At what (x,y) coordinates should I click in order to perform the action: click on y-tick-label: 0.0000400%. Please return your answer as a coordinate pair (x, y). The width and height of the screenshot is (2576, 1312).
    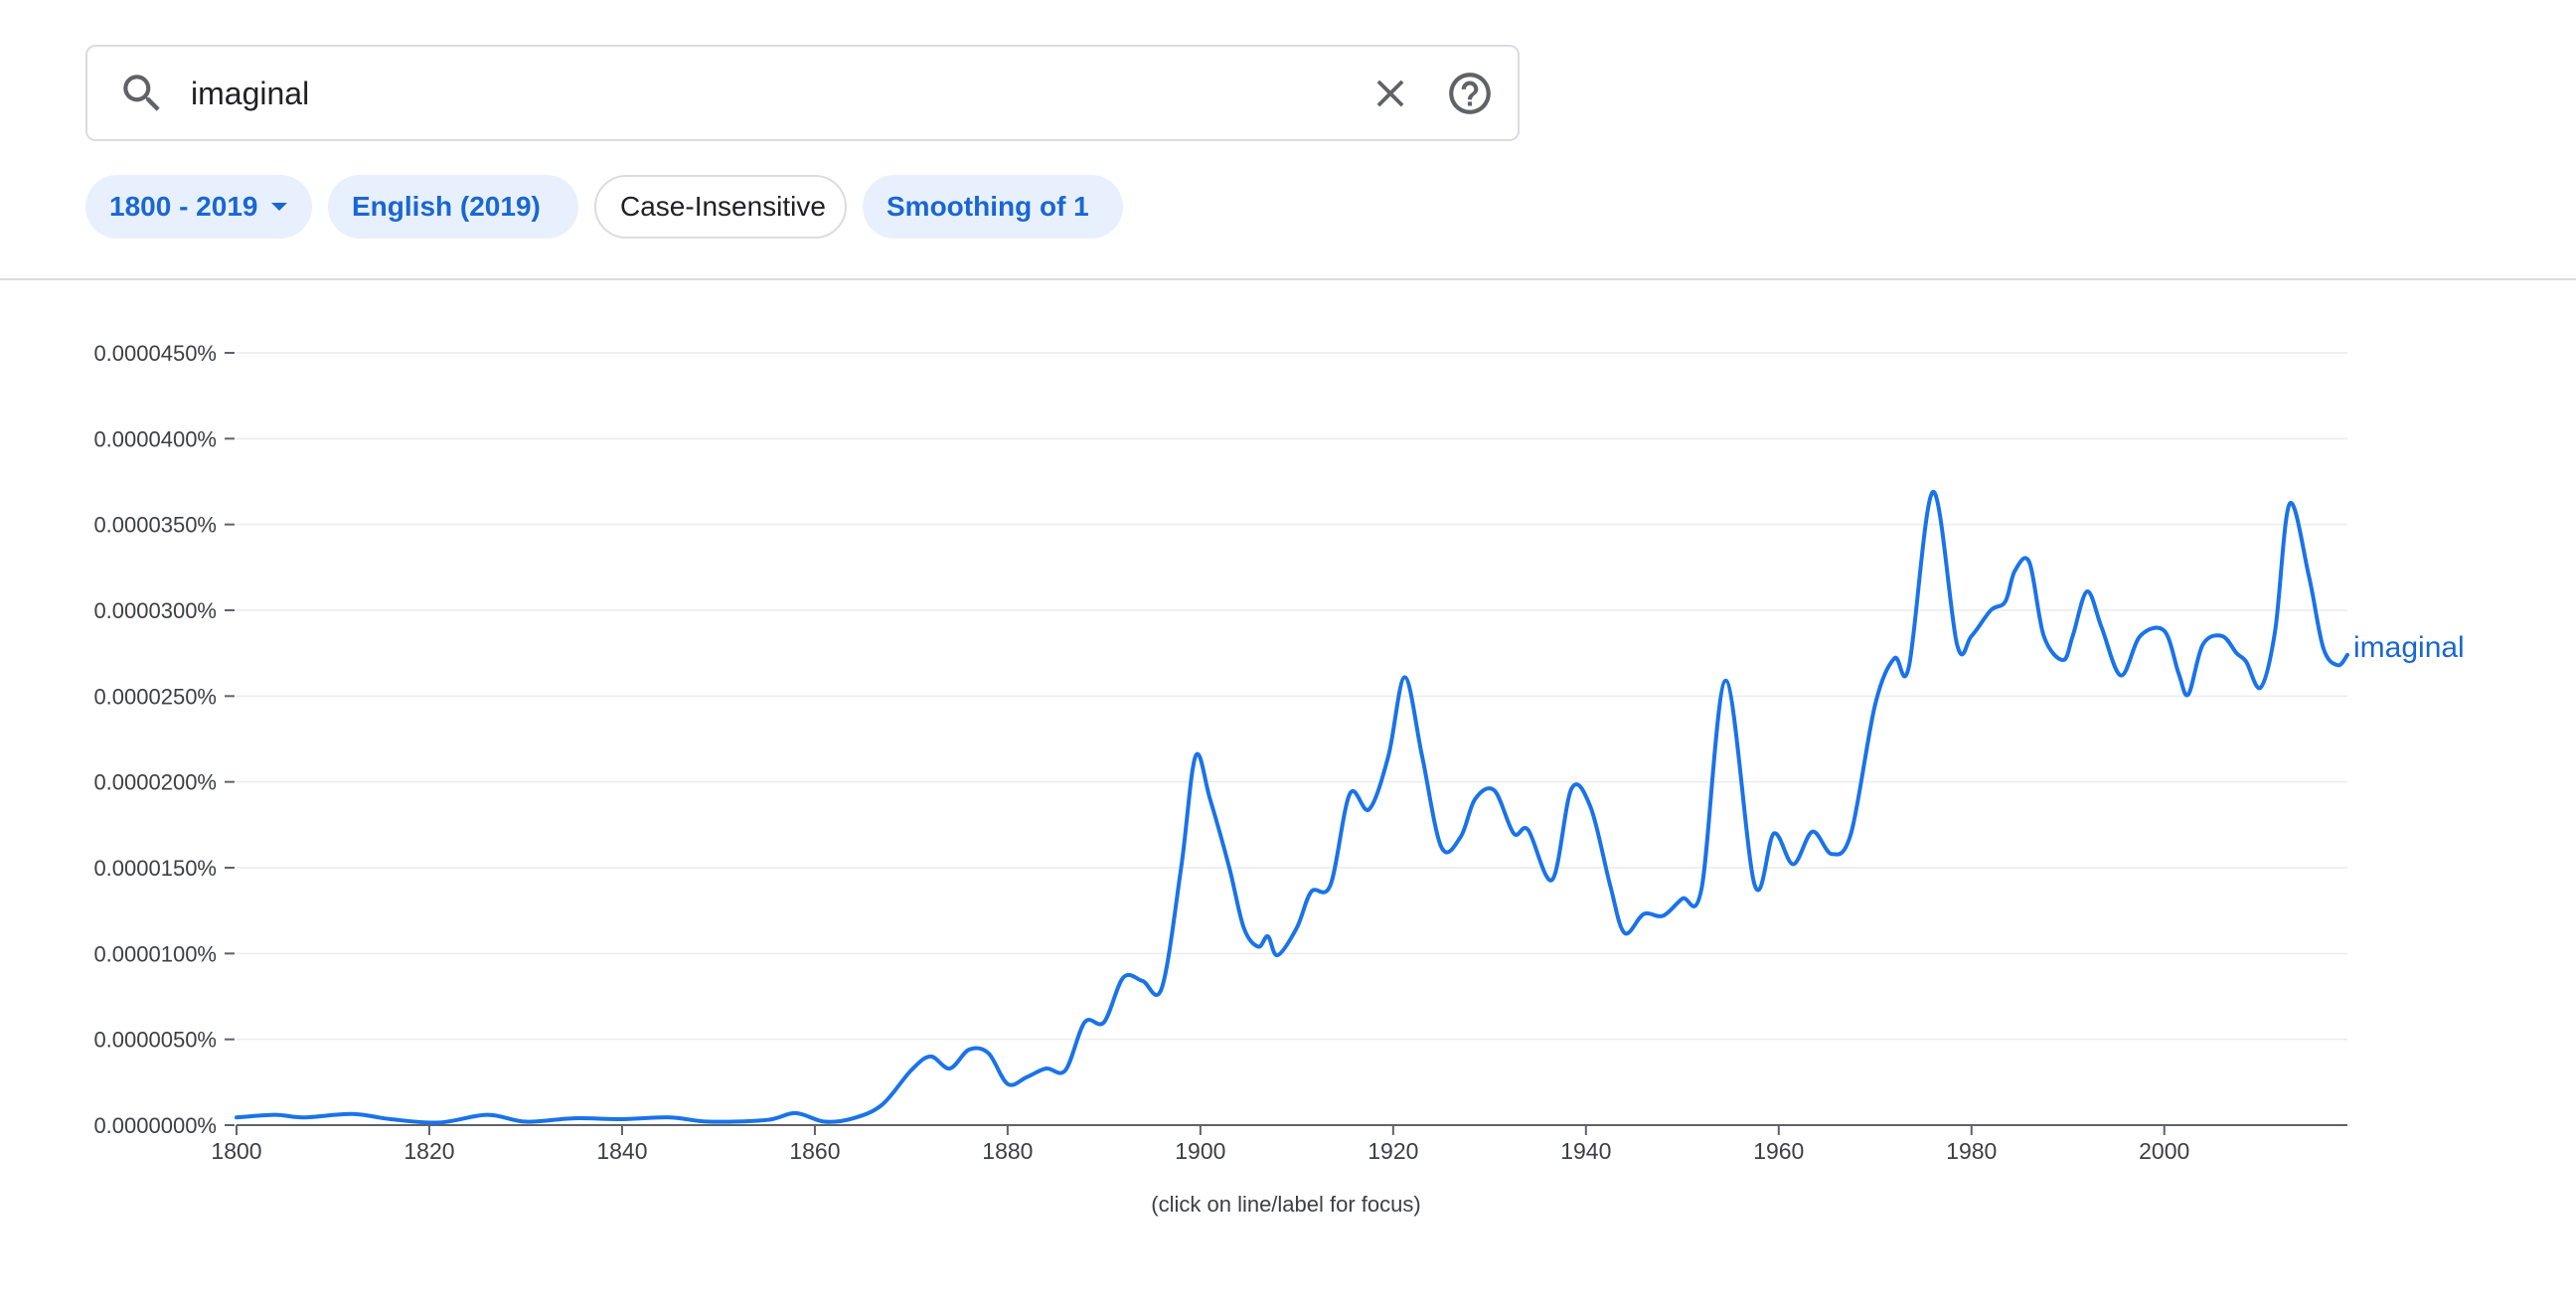
    Looking at the image, I should click on (155, 438).